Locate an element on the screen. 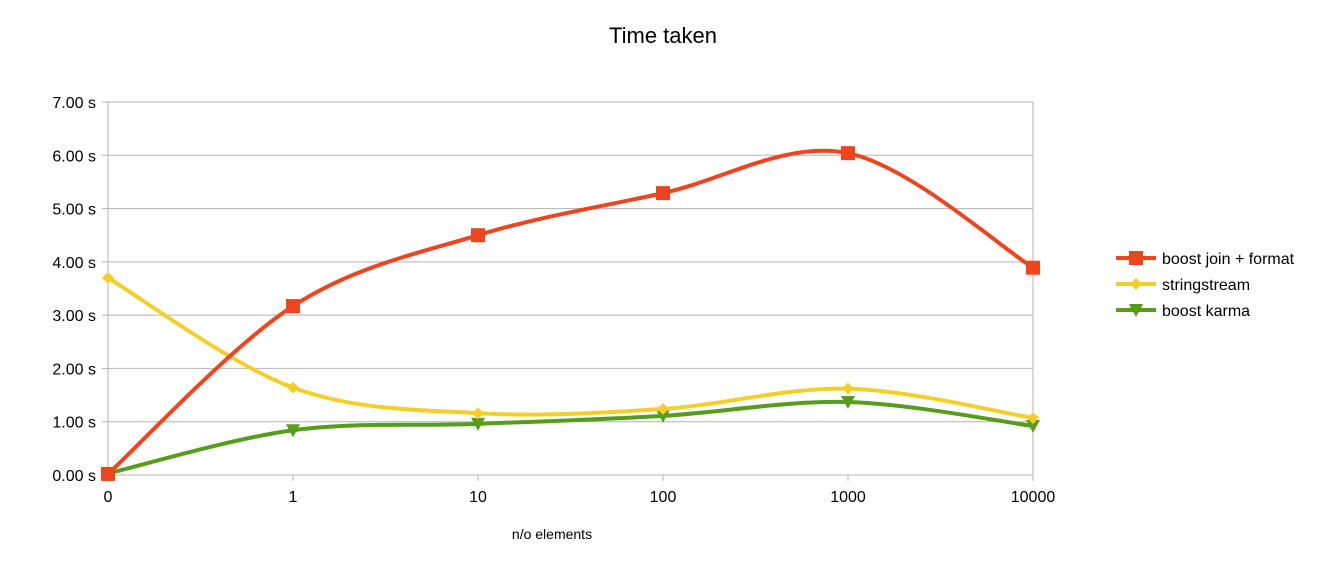 This screenshot has width=1323, height=562. legend-label: stringstream is located at coordinates (1206, 285).